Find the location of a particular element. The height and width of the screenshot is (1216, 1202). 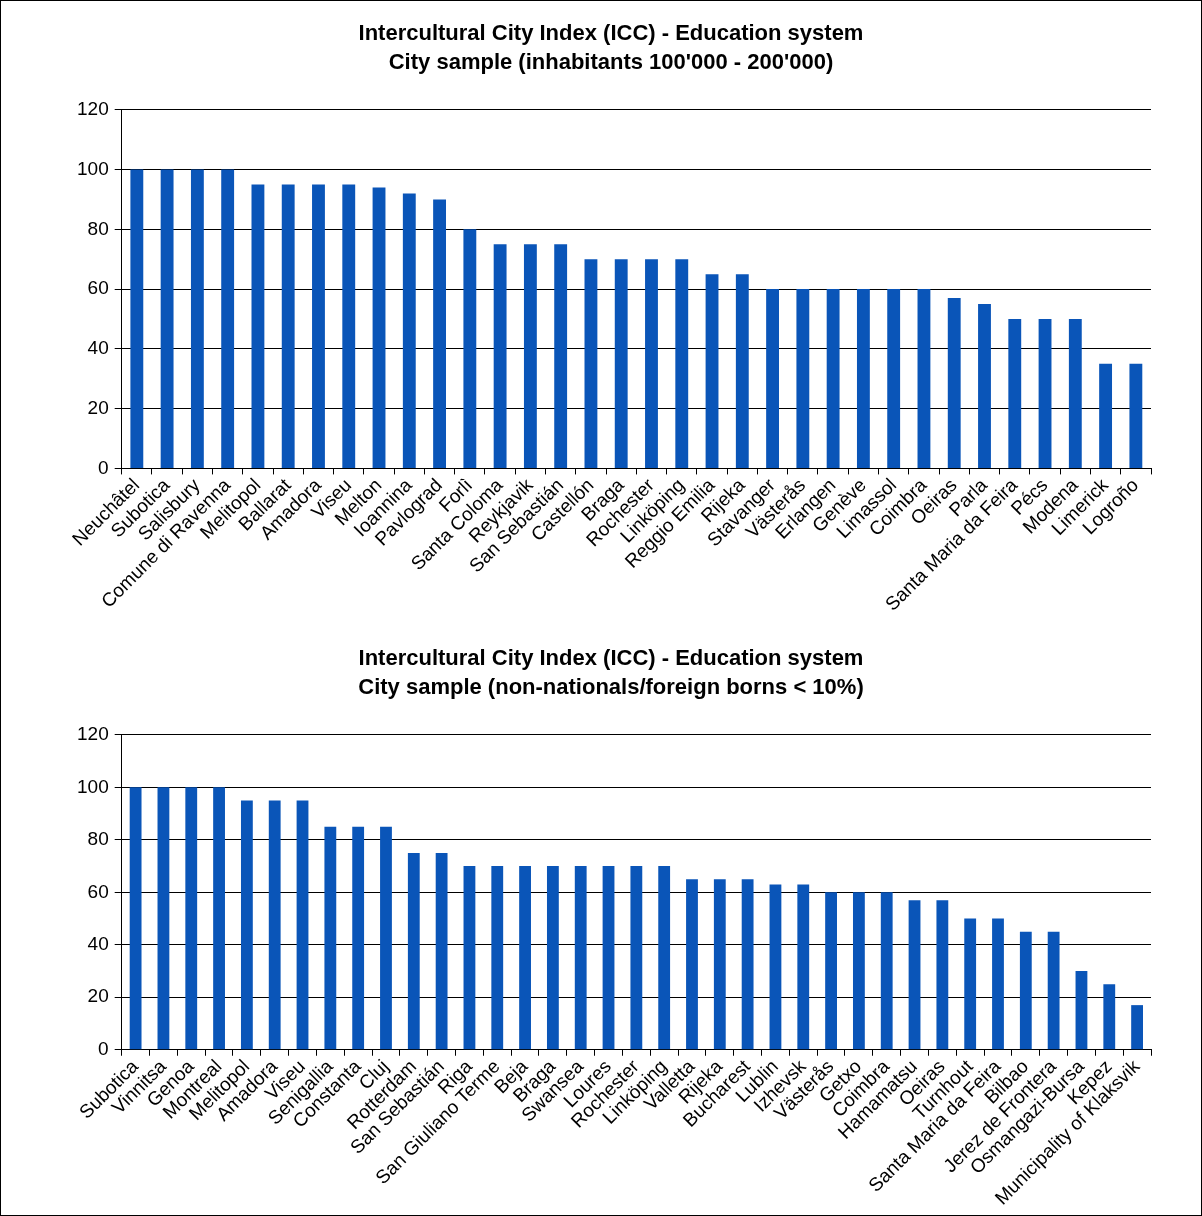

chart-subtitle: City sample (inhabitants 100'000 - 200'000) is located at coordinates (611, 61).